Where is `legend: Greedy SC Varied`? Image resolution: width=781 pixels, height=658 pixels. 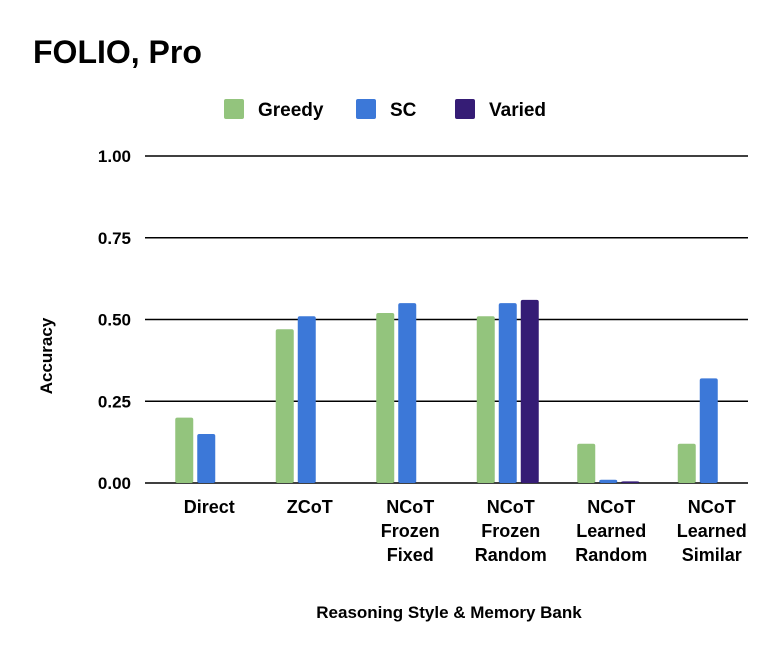 legend: Greedy SC Varied is located at coordinates (385, 110).